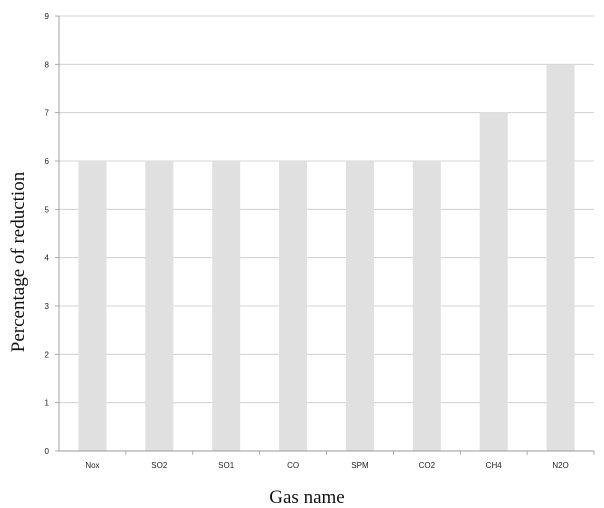  I want to click on bar-spm, so click(359, 306).